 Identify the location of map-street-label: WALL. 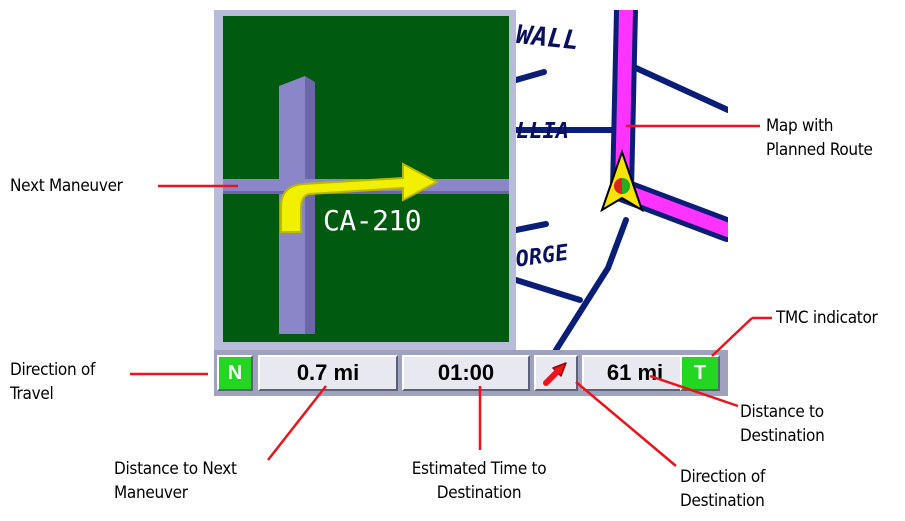
(548, 38).